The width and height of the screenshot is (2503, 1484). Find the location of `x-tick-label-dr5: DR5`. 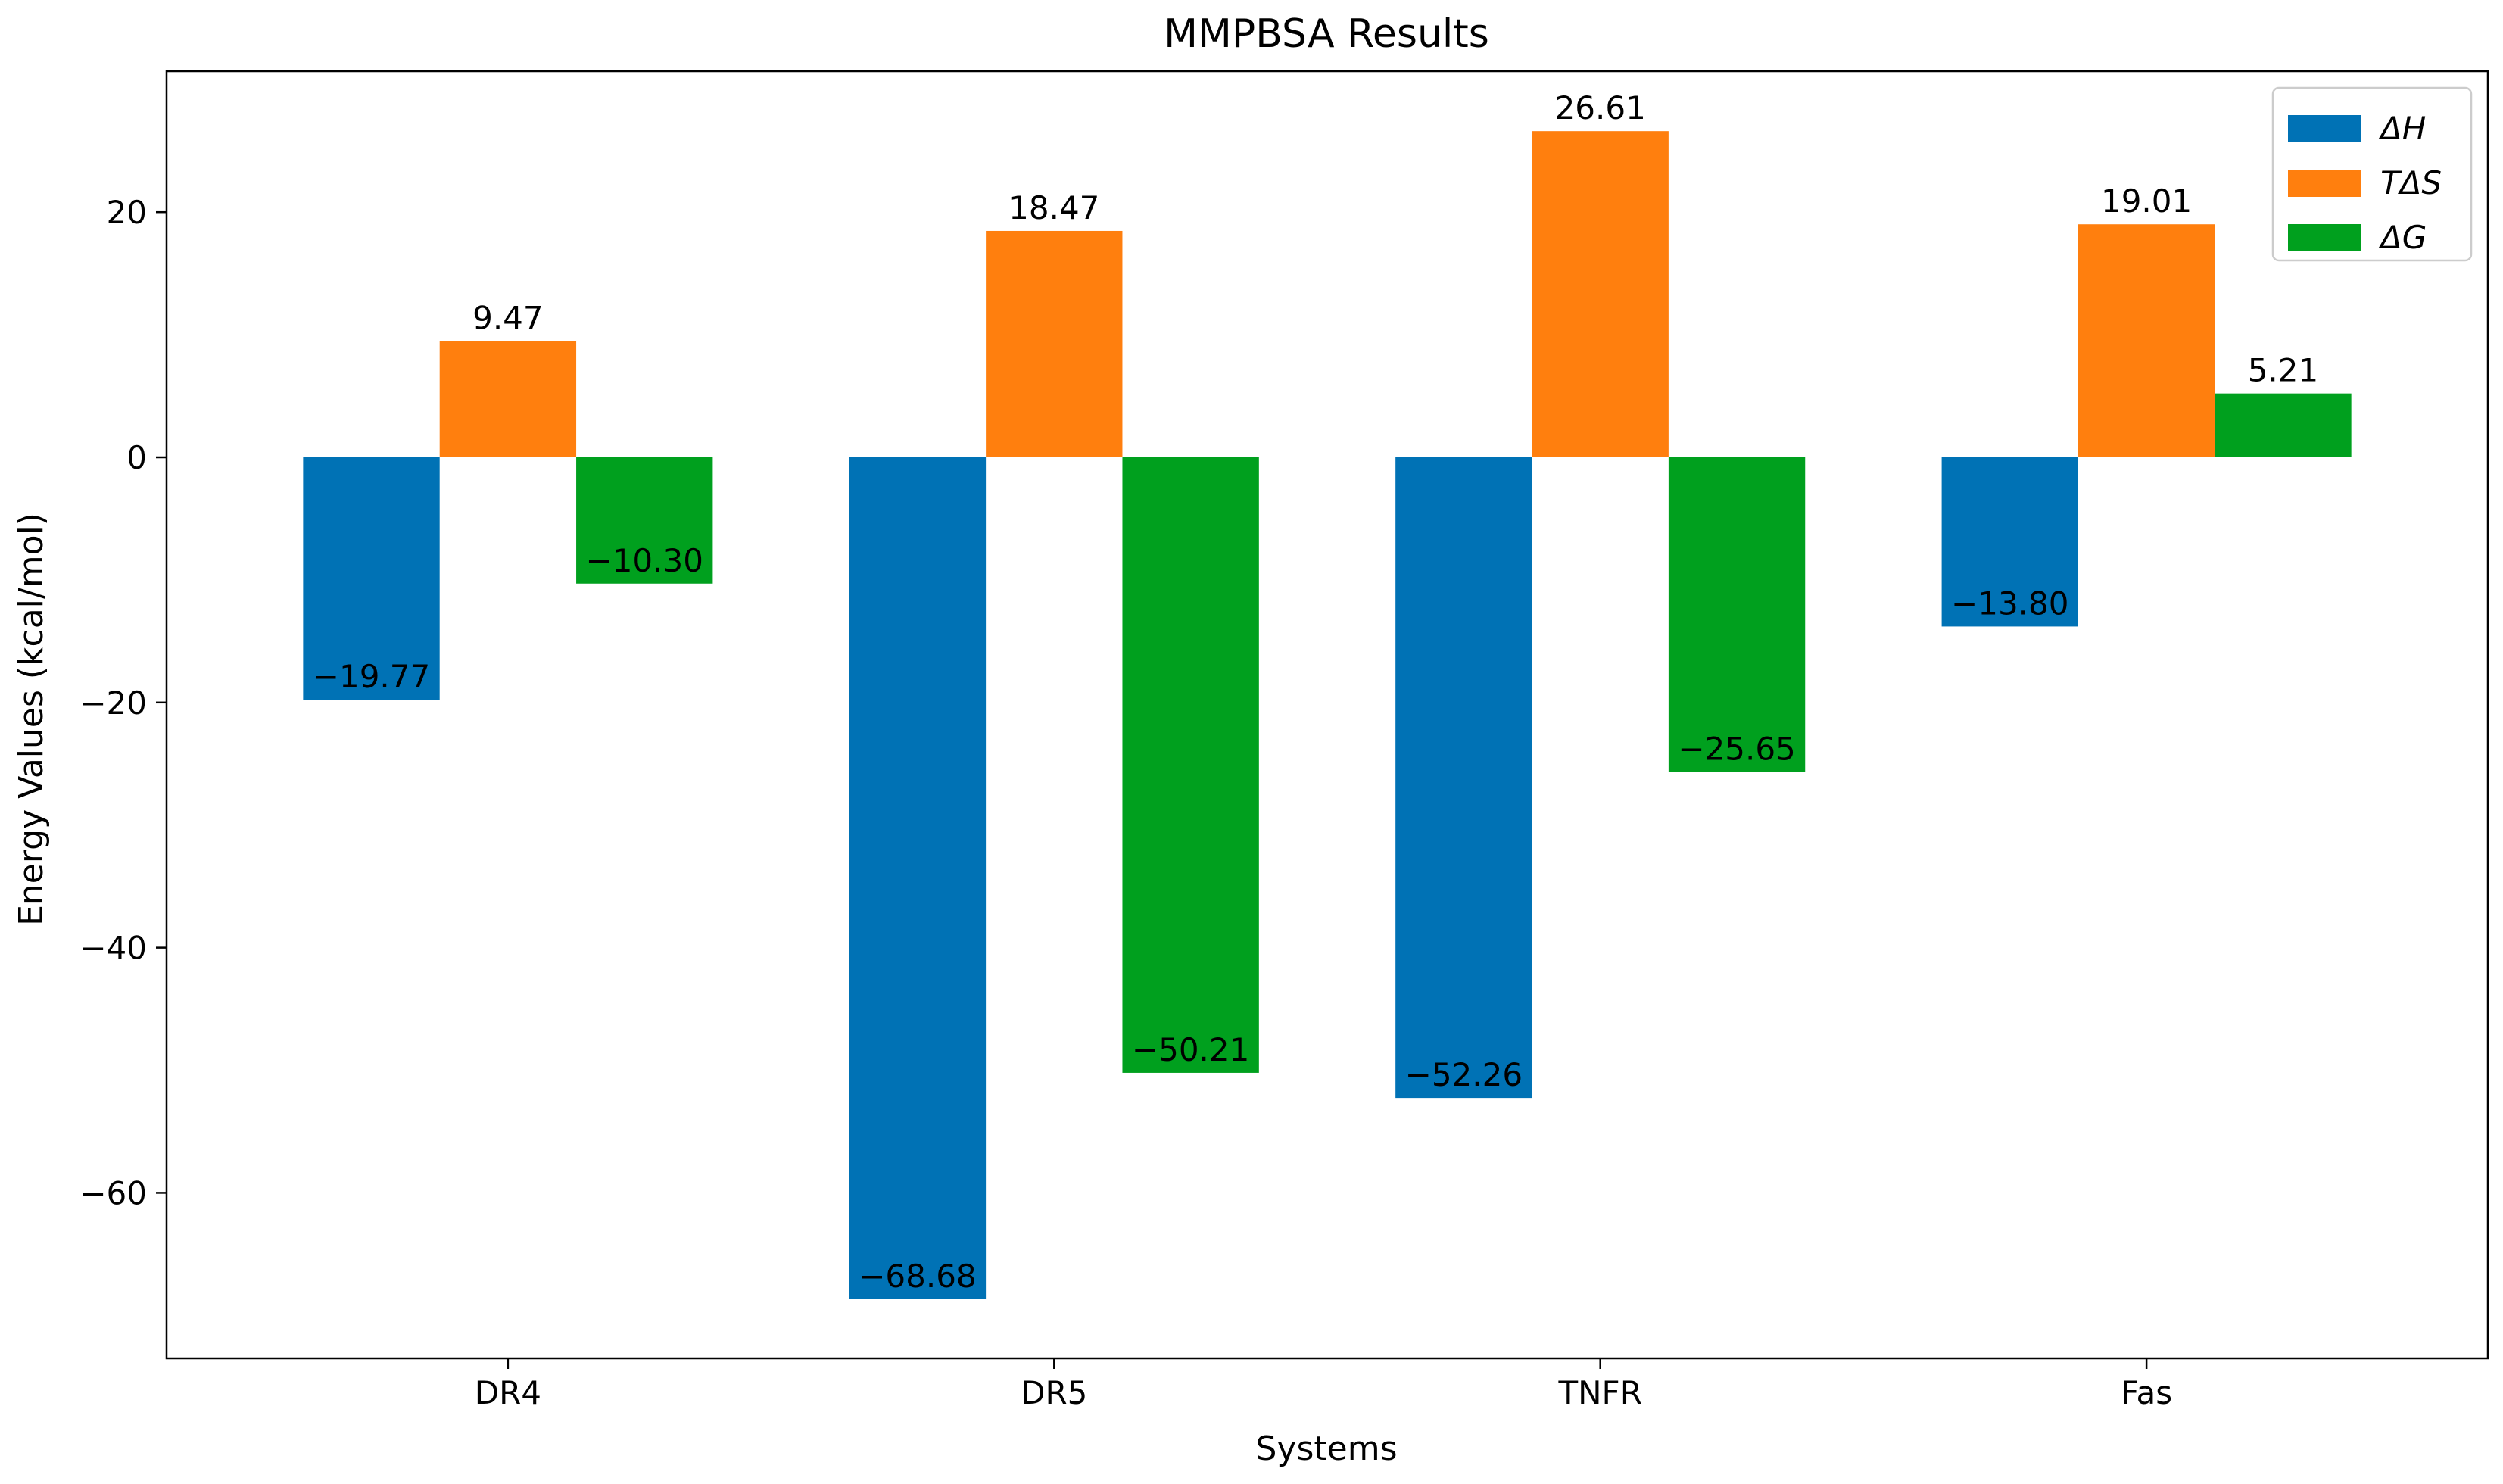

x-tick-label-dr5: DR5 is located at coordinates (1054, 1392).